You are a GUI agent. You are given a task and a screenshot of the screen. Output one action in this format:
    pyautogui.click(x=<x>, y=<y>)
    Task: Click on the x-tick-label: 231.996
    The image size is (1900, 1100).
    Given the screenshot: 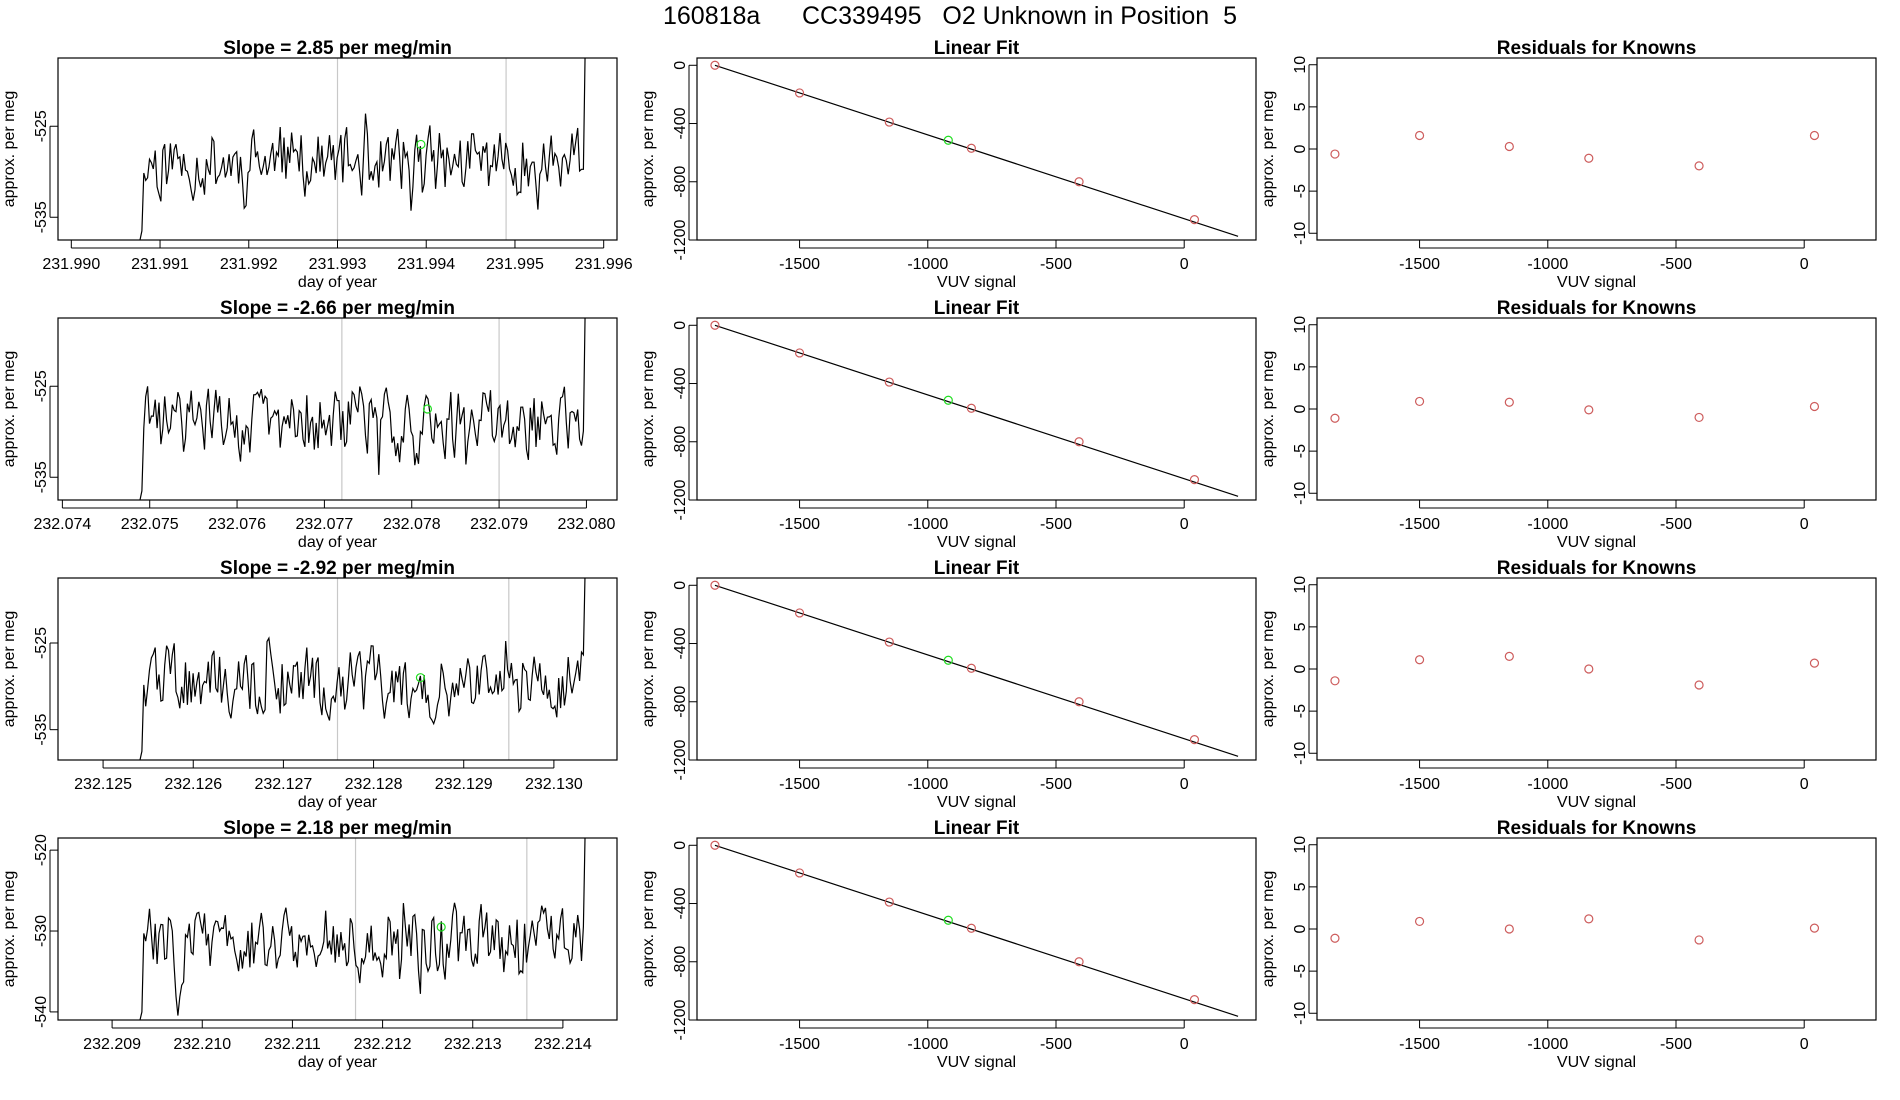 What is the action you would take?
    pyautogui.click(x=604, y=264)
    